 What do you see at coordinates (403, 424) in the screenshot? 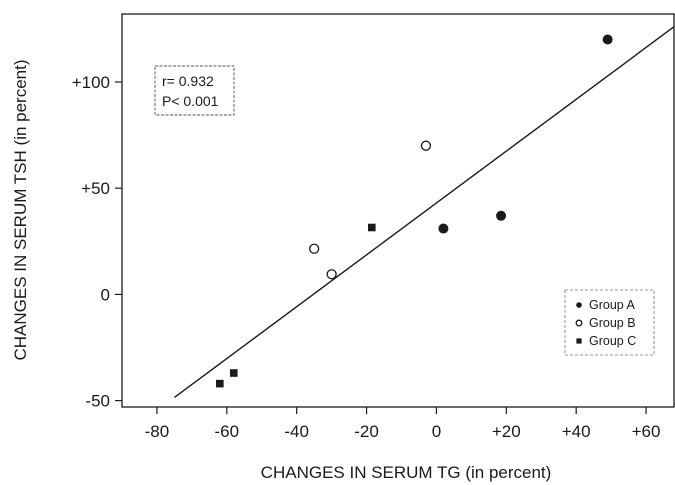
I see `x-axis-ticks: -80 -60 -40 -20 0 +20 +40 +60` at bounding box center [403, 424].